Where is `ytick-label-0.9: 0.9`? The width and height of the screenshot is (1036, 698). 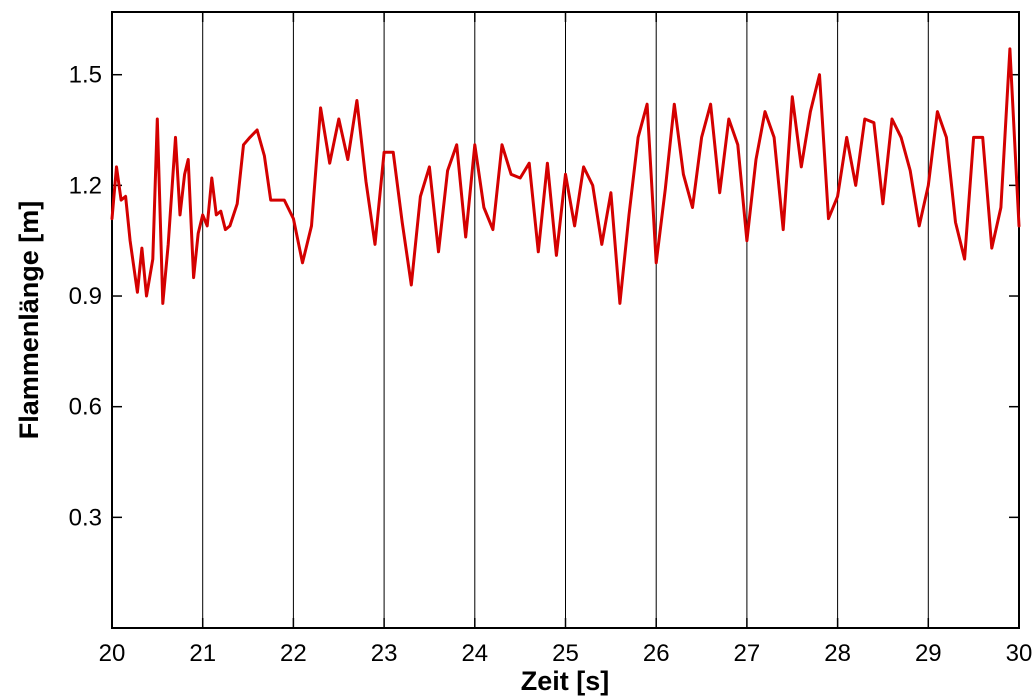 ytick-label-0.9: 0.9 is located at coordinates (85, 296).